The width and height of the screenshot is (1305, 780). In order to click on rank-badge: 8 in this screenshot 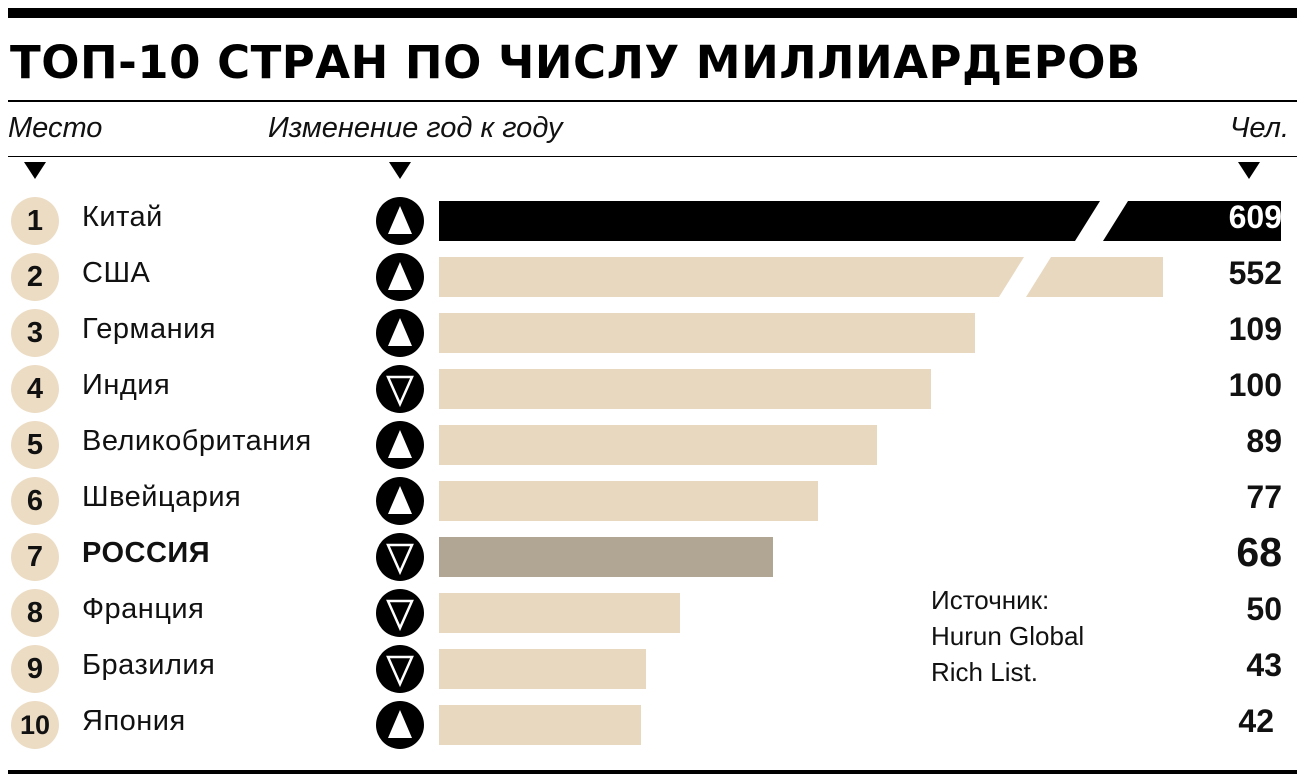, I will do `click(35, 613)`.